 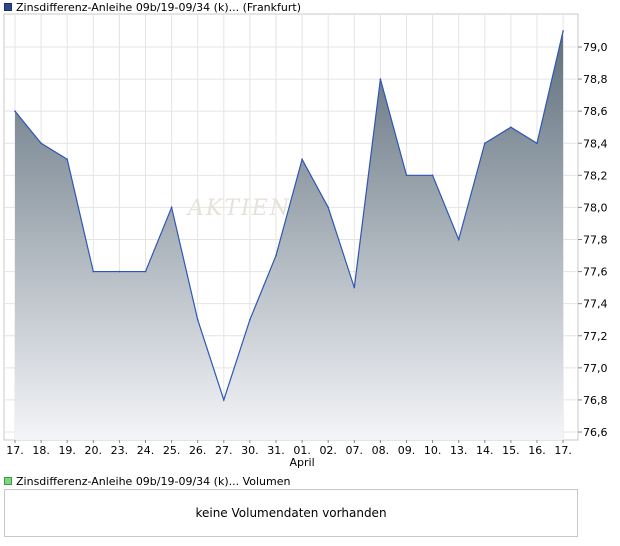 I want to click on y-tick-label: 76,6, so click(x=595, y=432).